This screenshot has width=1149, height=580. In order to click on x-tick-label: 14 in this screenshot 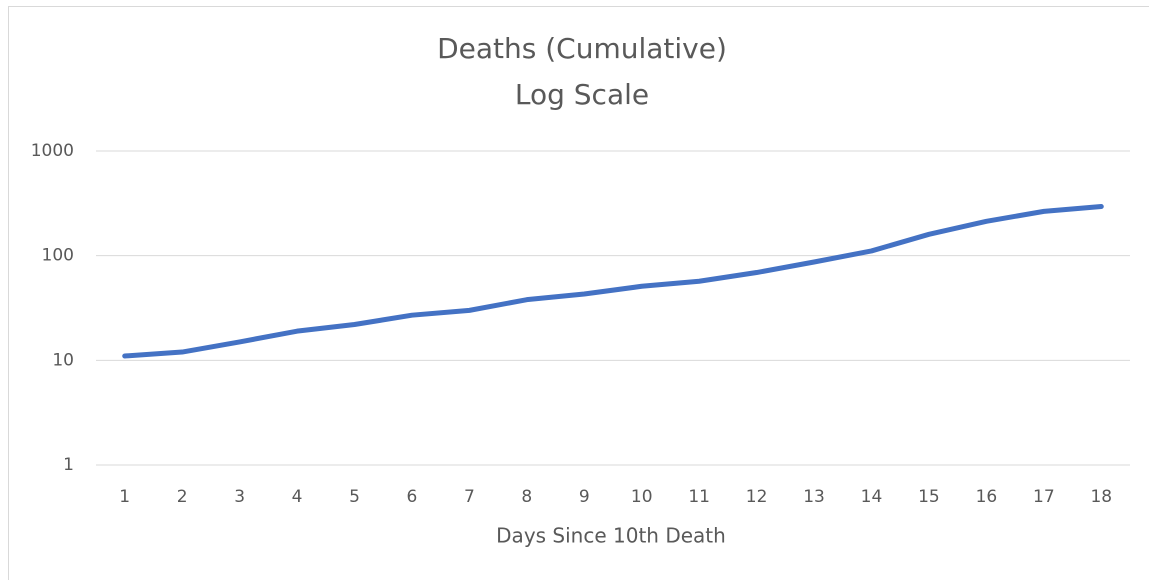, I will do `click(872, 497)`.